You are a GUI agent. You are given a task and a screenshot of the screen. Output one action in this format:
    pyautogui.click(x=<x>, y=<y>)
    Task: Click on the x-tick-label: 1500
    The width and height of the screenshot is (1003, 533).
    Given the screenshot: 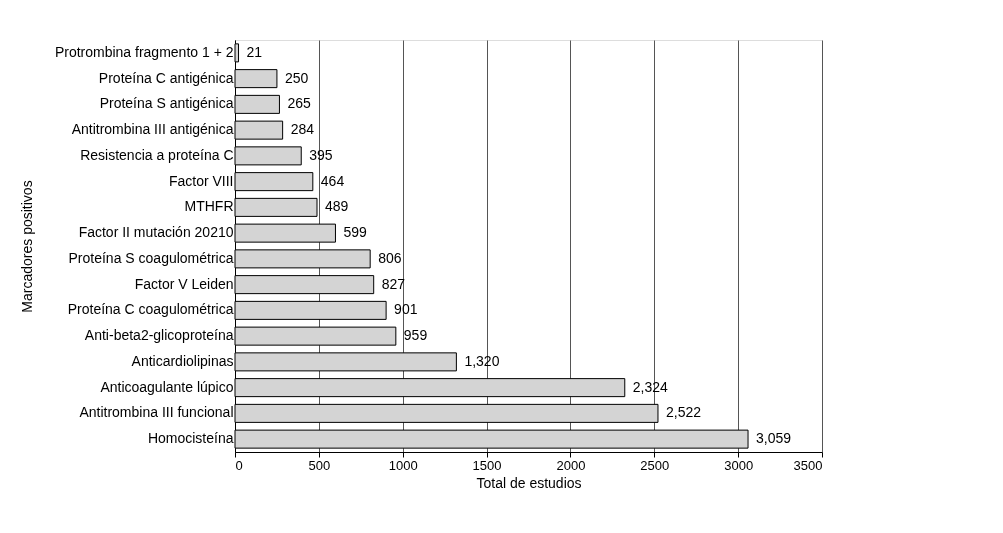 What is the action you would take?
    pyautogui.click(x=487, y=465)
    